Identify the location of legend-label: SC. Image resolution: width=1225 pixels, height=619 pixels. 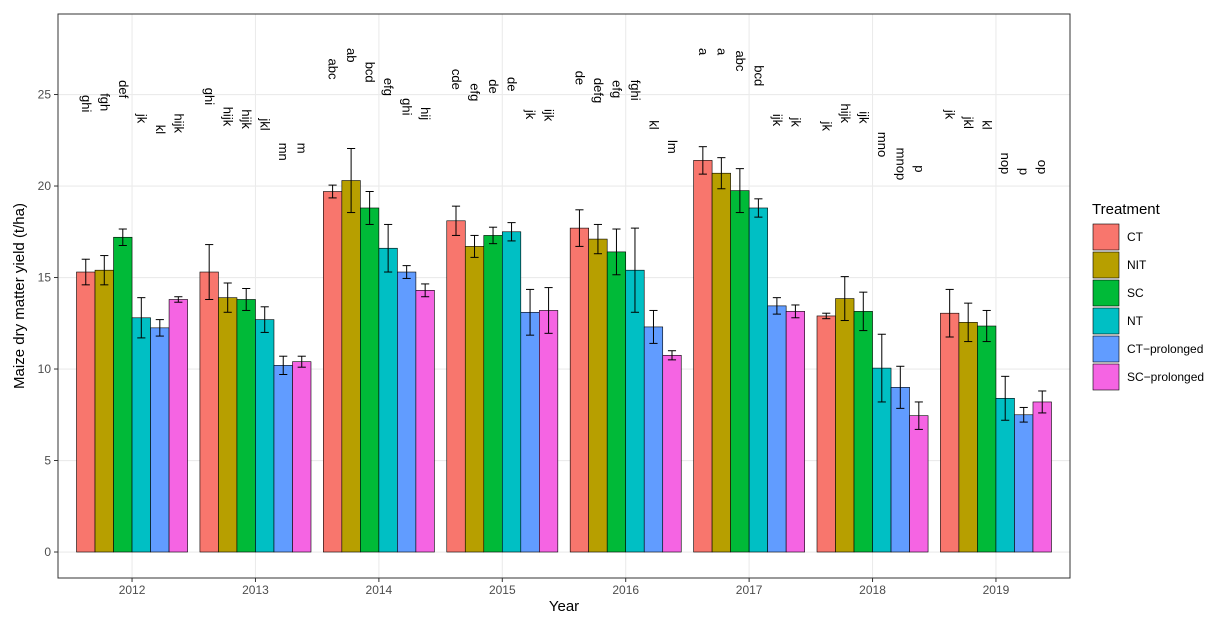
(1135, 293).